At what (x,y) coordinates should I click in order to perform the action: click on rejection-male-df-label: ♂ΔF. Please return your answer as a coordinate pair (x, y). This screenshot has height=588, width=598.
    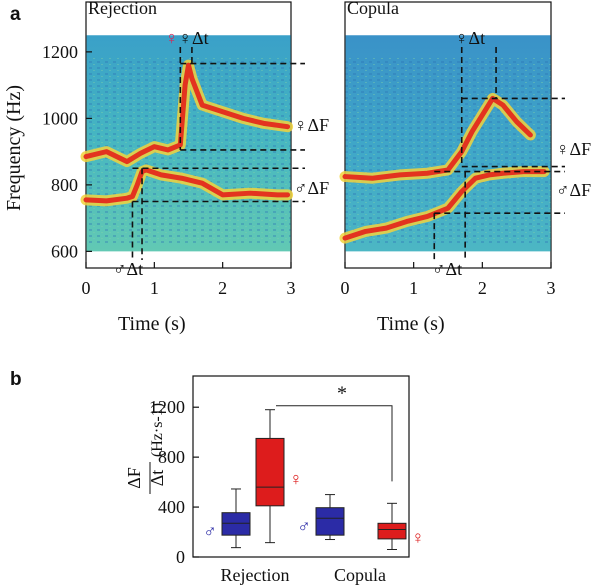
    Looking at the image, I should click on (311, 188).